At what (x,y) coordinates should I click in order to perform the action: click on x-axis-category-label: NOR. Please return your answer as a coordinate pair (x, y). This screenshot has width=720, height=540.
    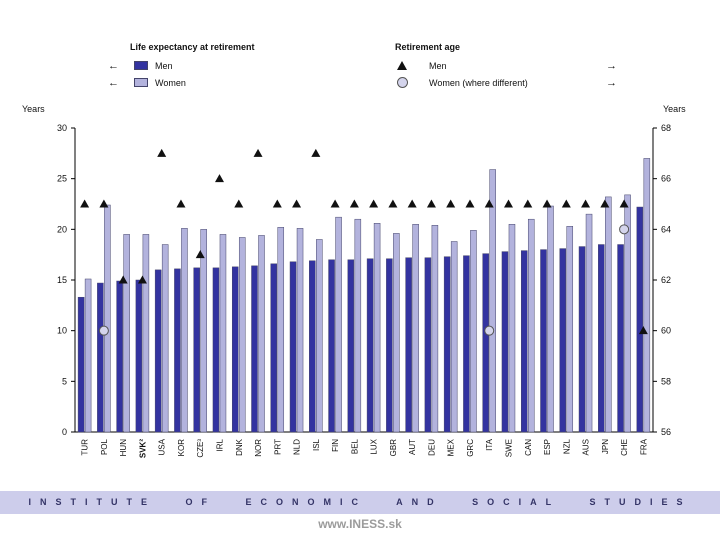
    Looking at the image, I should click on (258, 448).